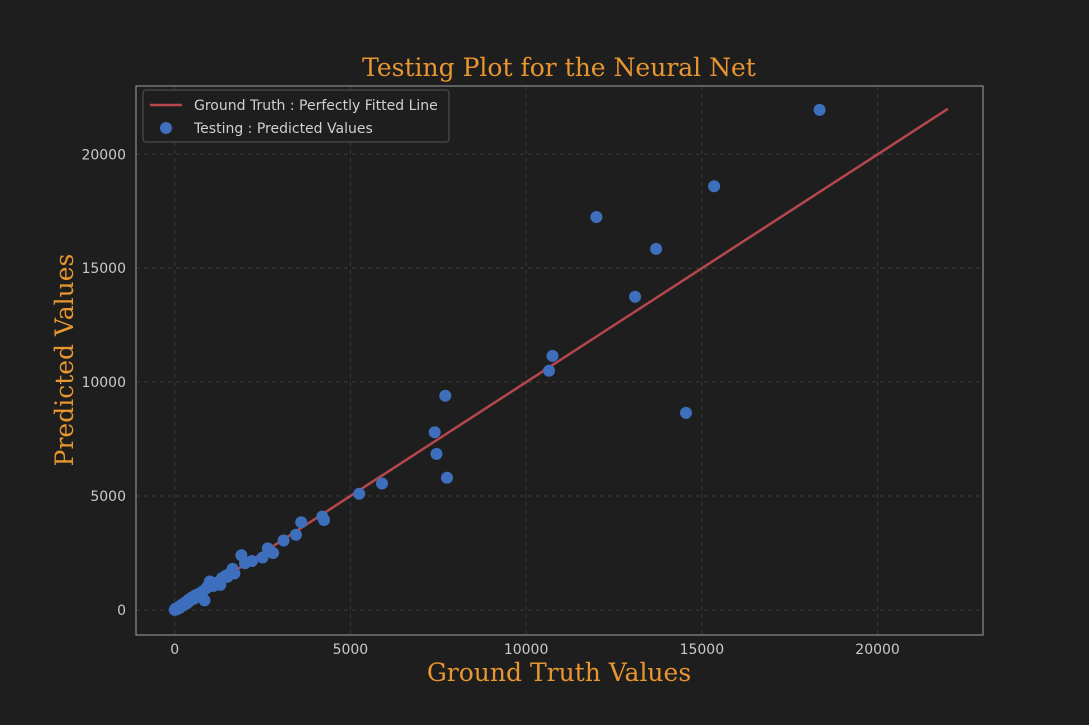 The image size is (1089, 725). What do you see at coordinates (166, 128) in the screenshot?
I see `legend-marker-swatch` at bounding box center [166, 128].